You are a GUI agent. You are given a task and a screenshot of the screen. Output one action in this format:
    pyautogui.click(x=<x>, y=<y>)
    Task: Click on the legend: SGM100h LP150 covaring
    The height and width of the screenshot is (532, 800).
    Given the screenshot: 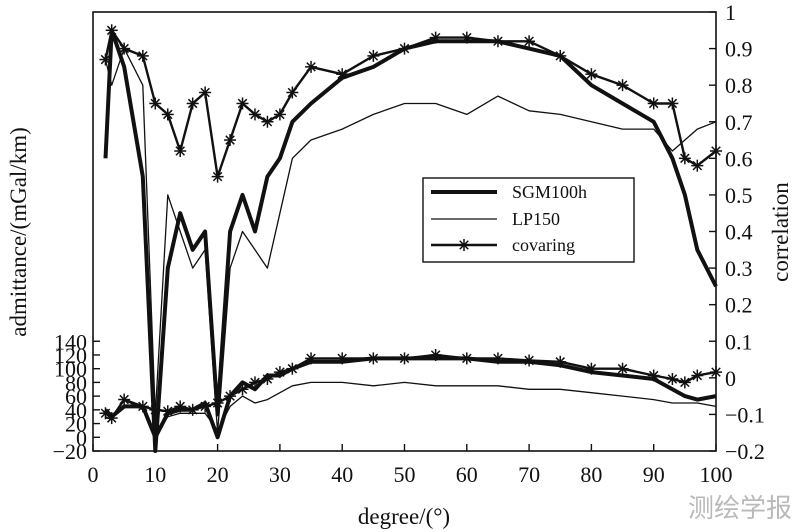 What is the action you would take?
    pyautogui.click(x=528, y=220)
    